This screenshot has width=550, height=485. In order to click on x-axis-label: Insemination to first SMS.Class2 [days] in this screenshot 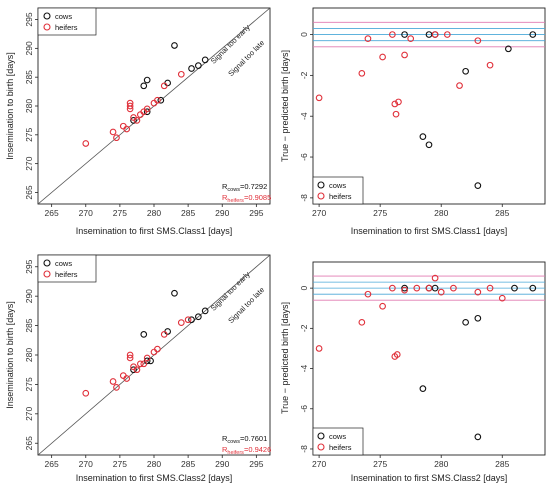, I will do `click(154, 478)`.